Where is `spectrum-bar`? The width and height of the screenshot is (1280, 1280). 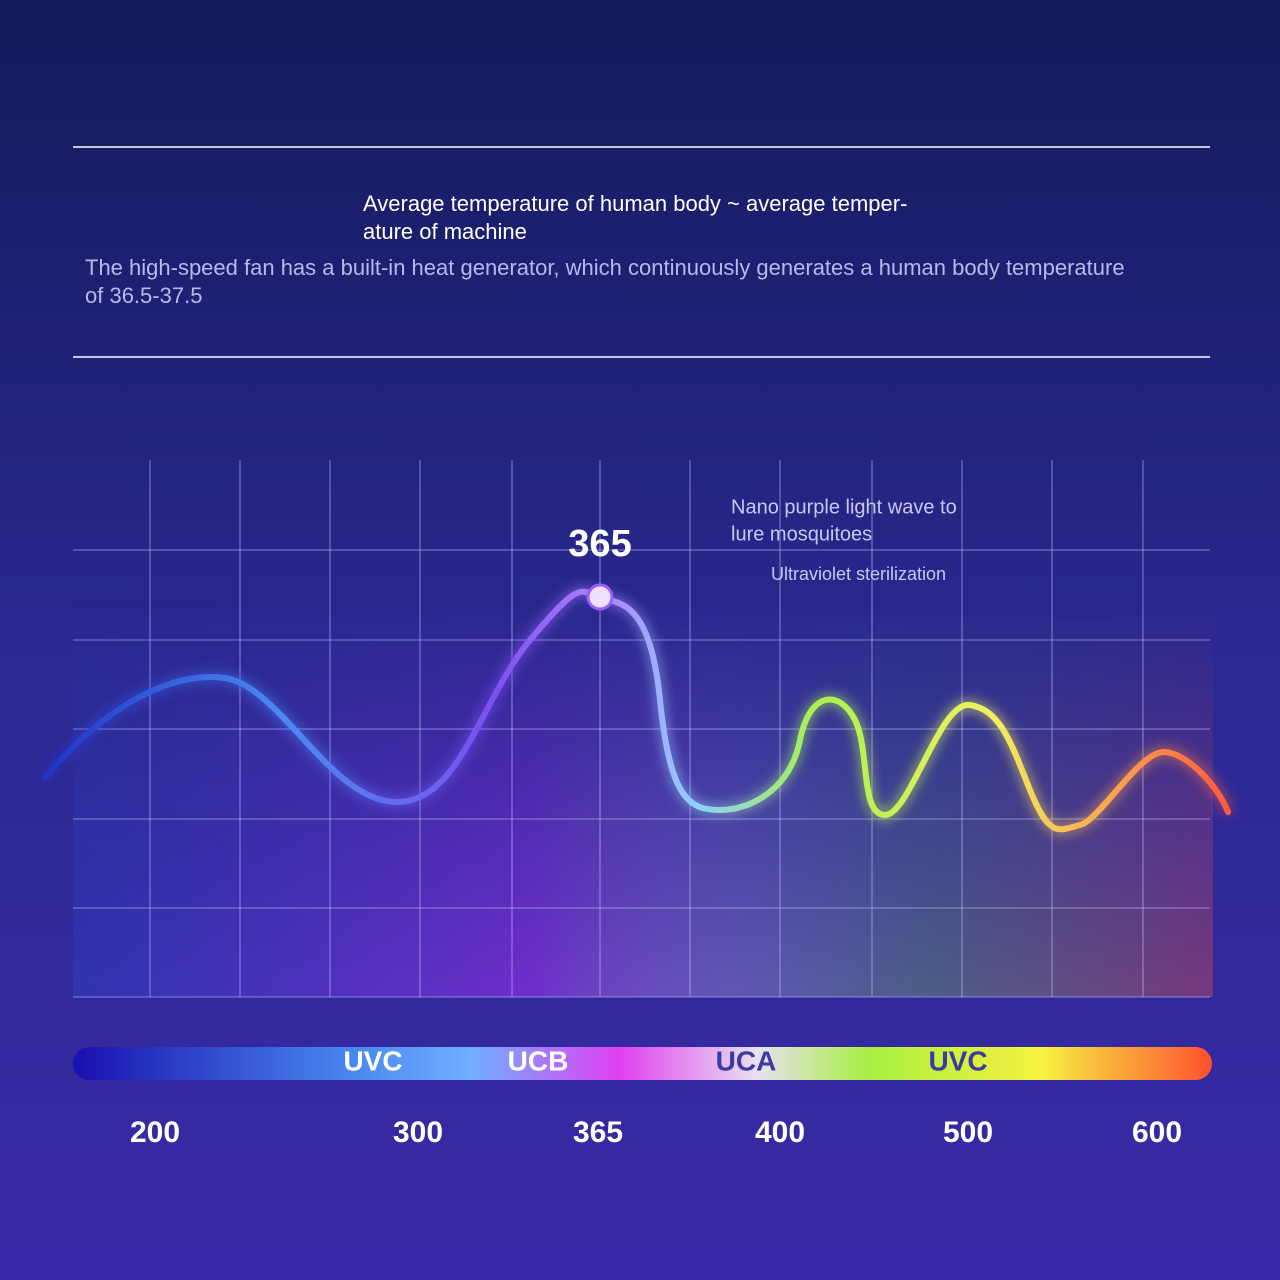
spectrum-bar is located at coordinates (642, 1063).